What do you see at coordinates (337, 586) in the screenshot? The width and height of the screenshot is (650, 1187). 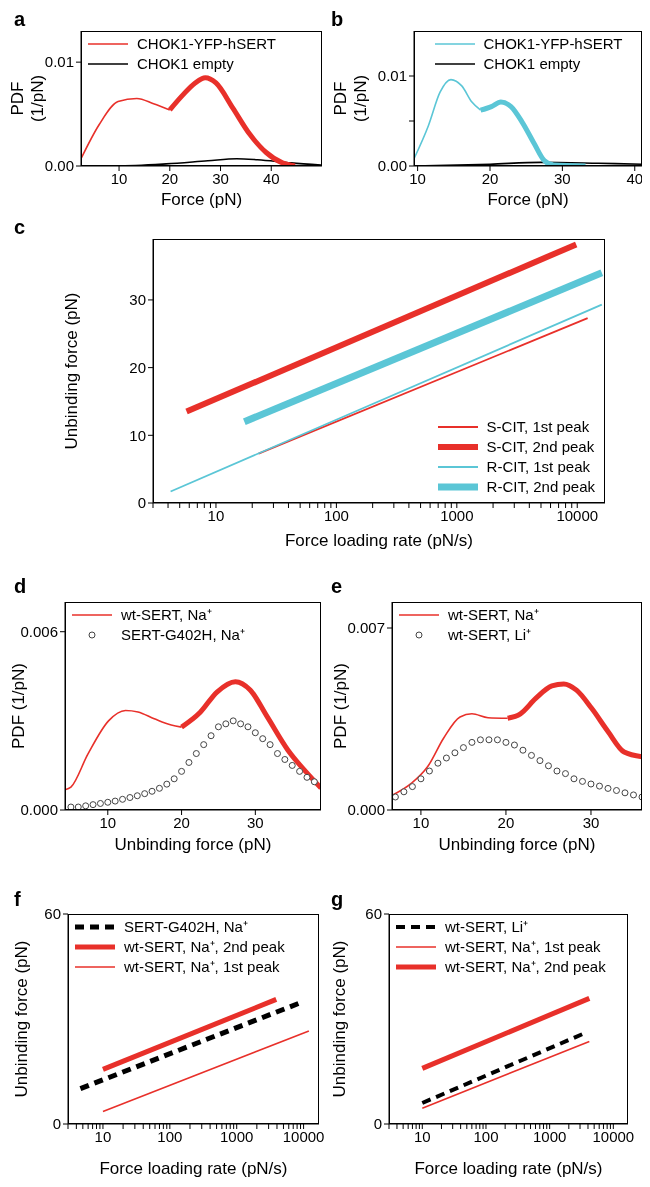 I see `chart-title: e` at bounding box center [337, 586].